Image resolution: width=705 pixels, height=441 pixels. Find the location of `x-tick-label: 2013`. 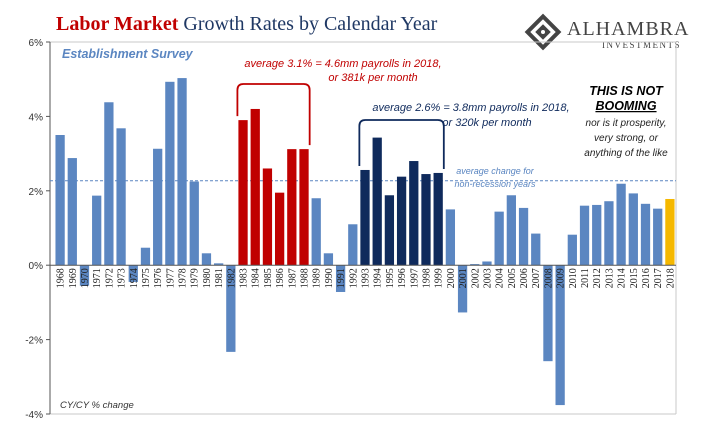

x-tick-label: 2013 is located at coordinates (609, 278).